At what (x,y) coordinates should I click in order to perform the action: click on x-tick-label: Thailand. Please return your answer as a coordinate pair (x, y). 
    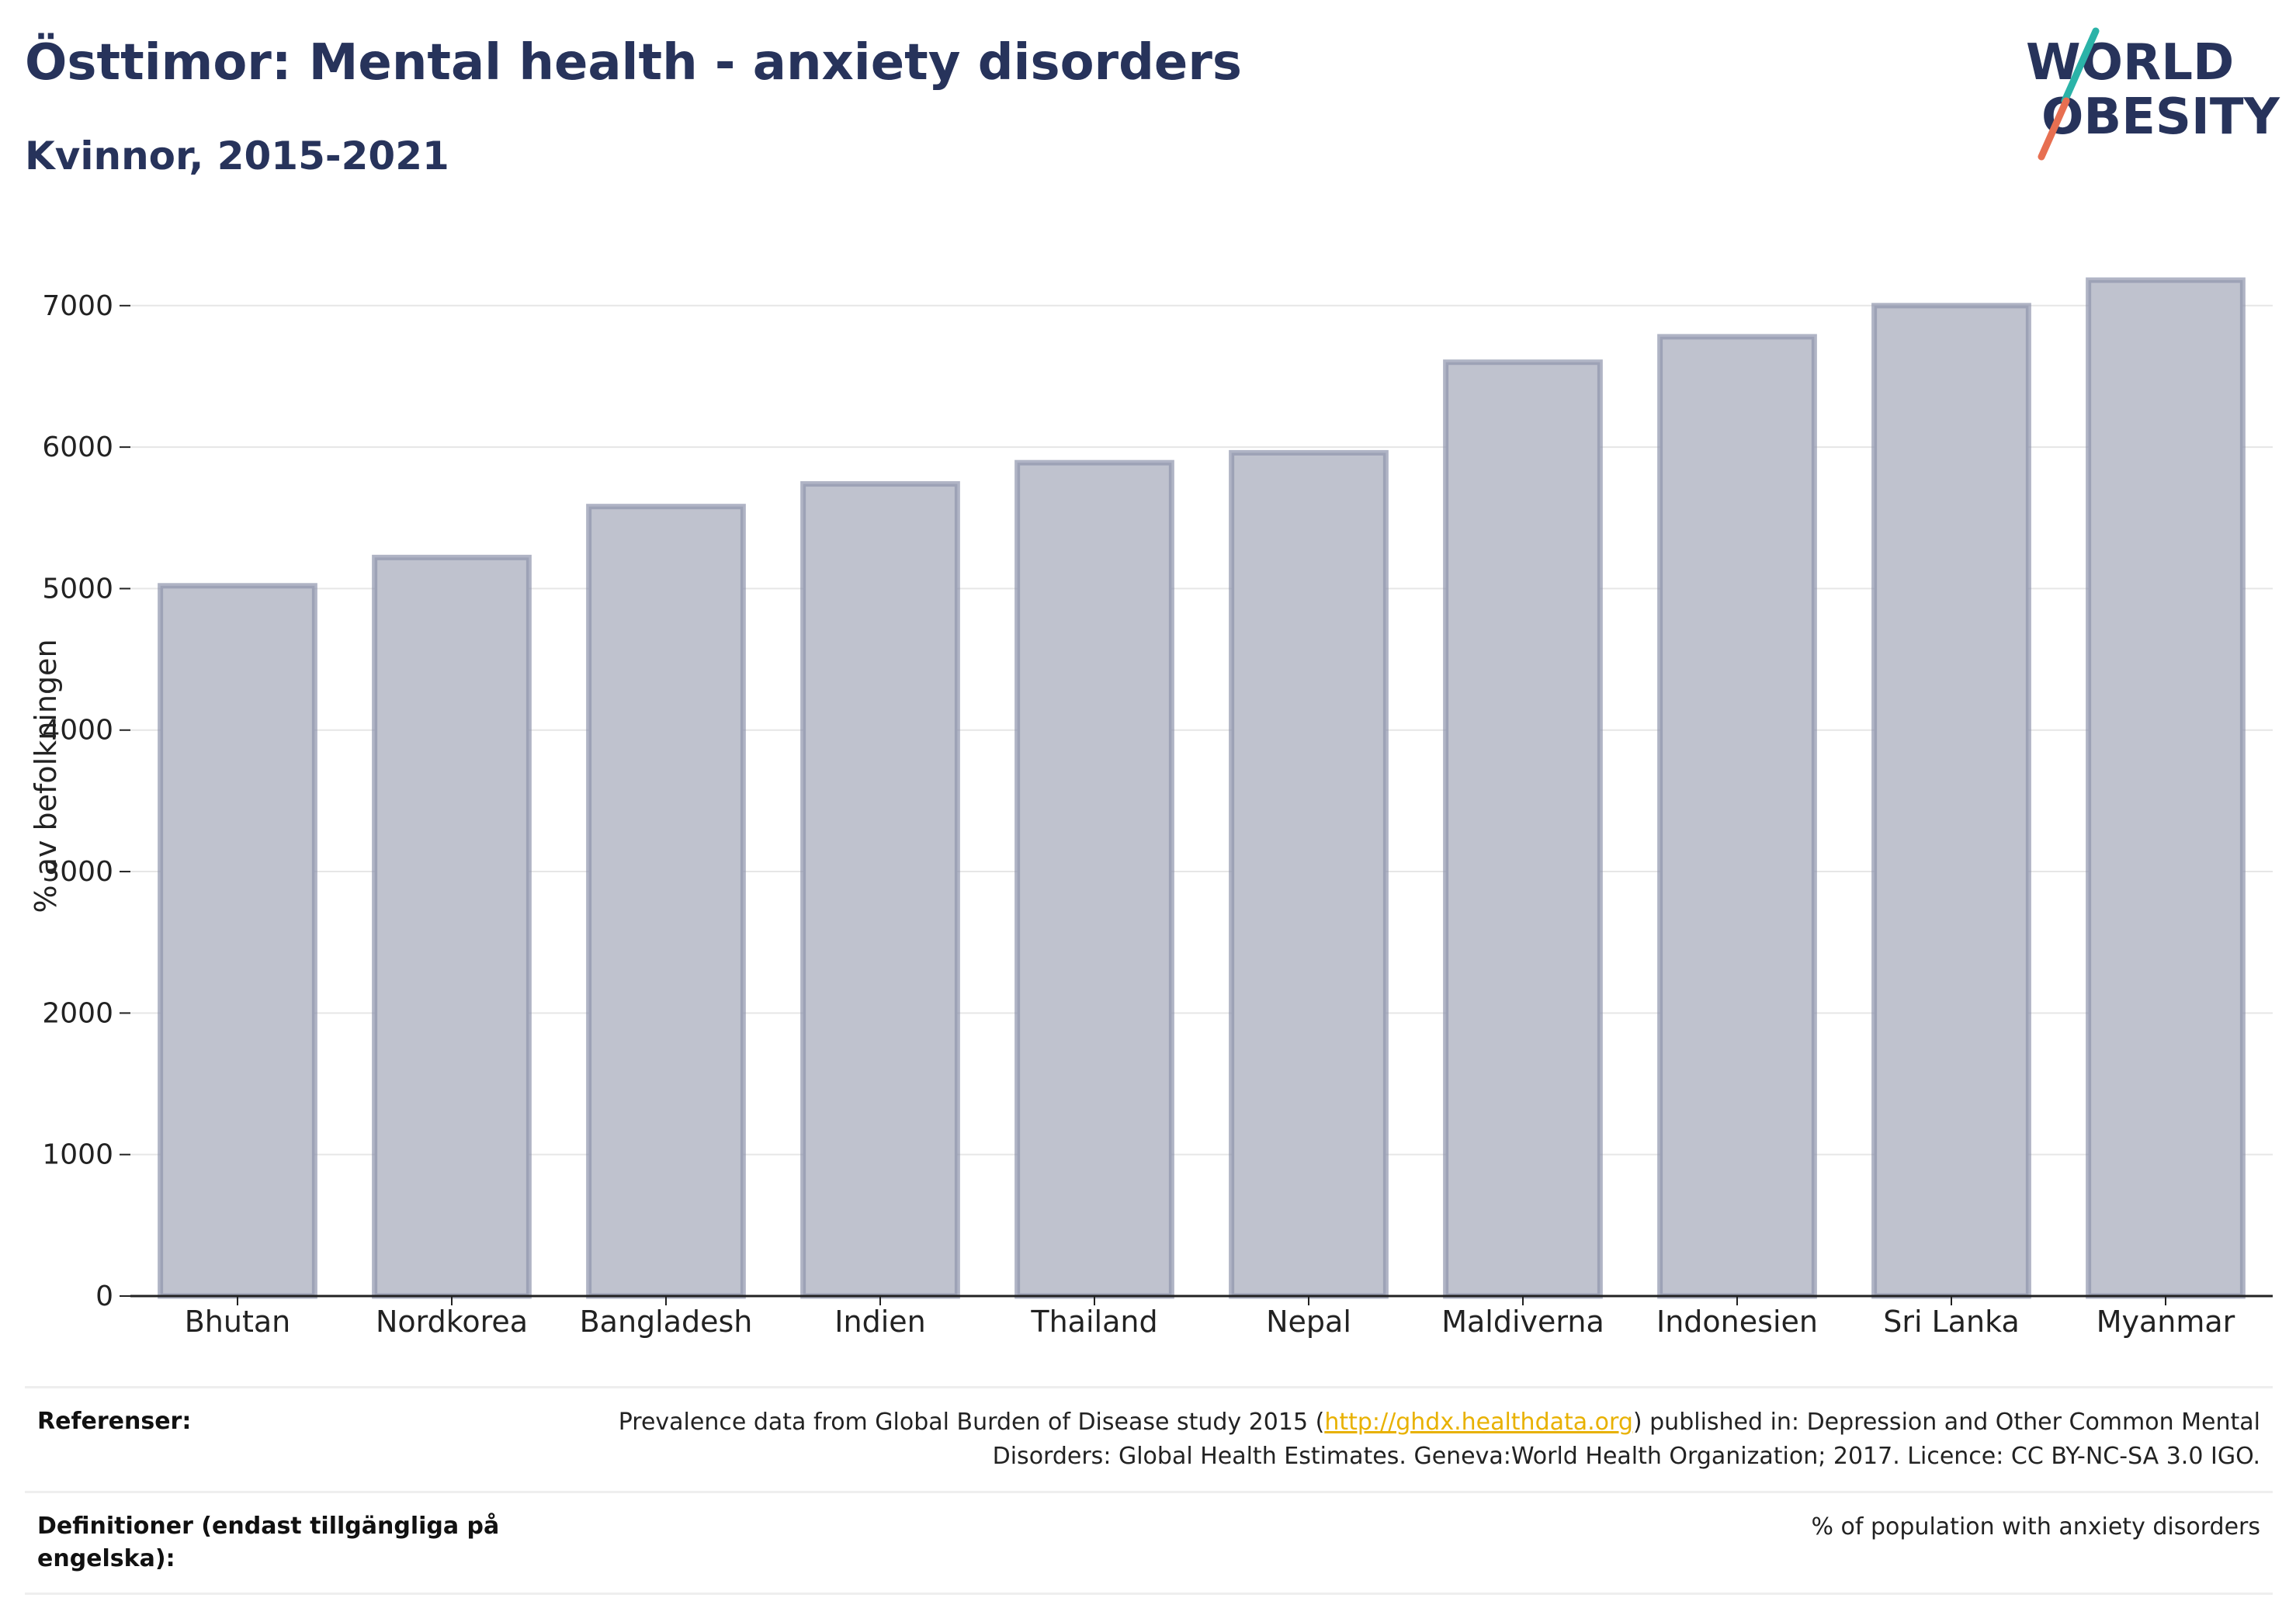
    Looking at the image, I should click on (1093, 1322).